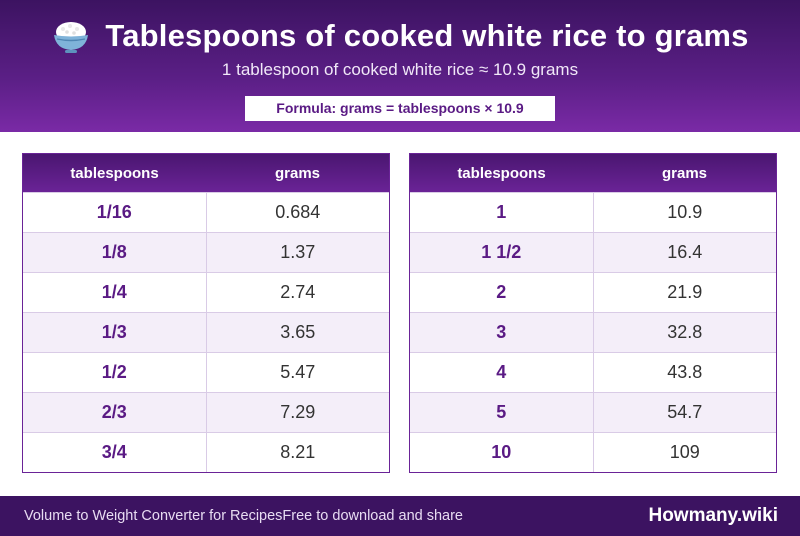 This screenshot has width=800, height=536. I want to click on table-row: 10 109, so click(593, 452).